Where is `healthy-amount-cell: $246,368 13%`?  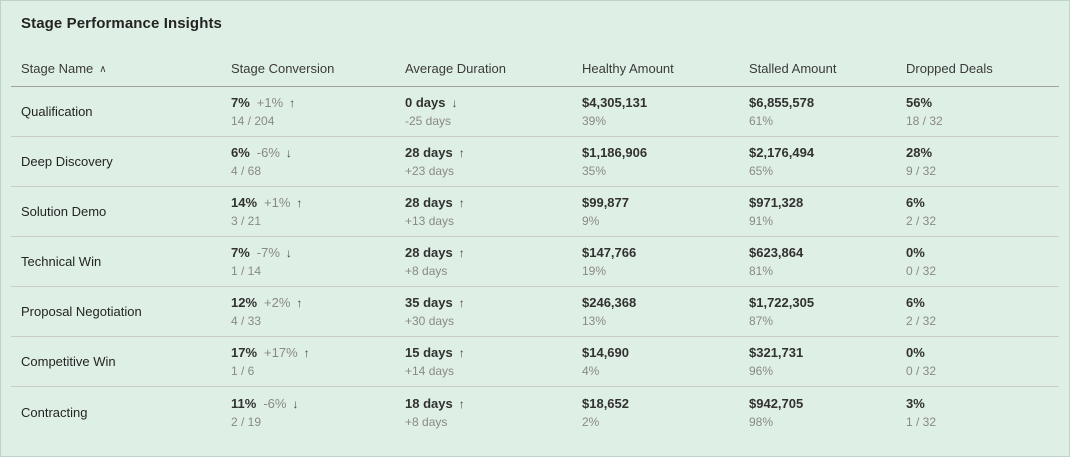 healthy-amount-cell: $246,368 13% is located at coordinates (655, 311).